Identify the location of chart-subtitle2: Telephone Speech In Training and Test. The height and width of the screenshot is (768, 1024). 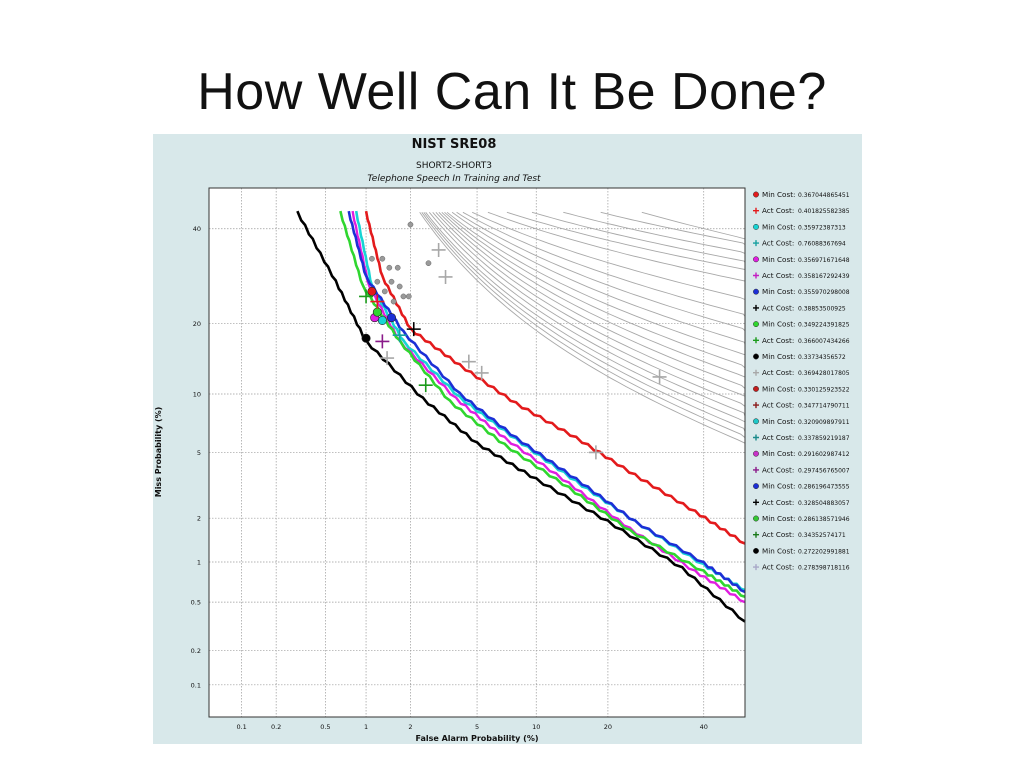
(454, 179).